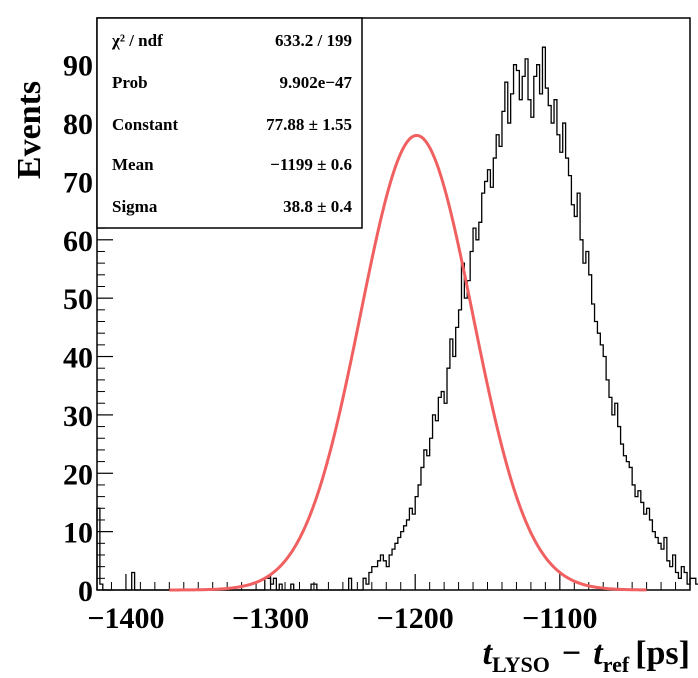  Describe the element at coordinates (78, 182) in the screenshot. I see `y-tick-label: 70` at that location.